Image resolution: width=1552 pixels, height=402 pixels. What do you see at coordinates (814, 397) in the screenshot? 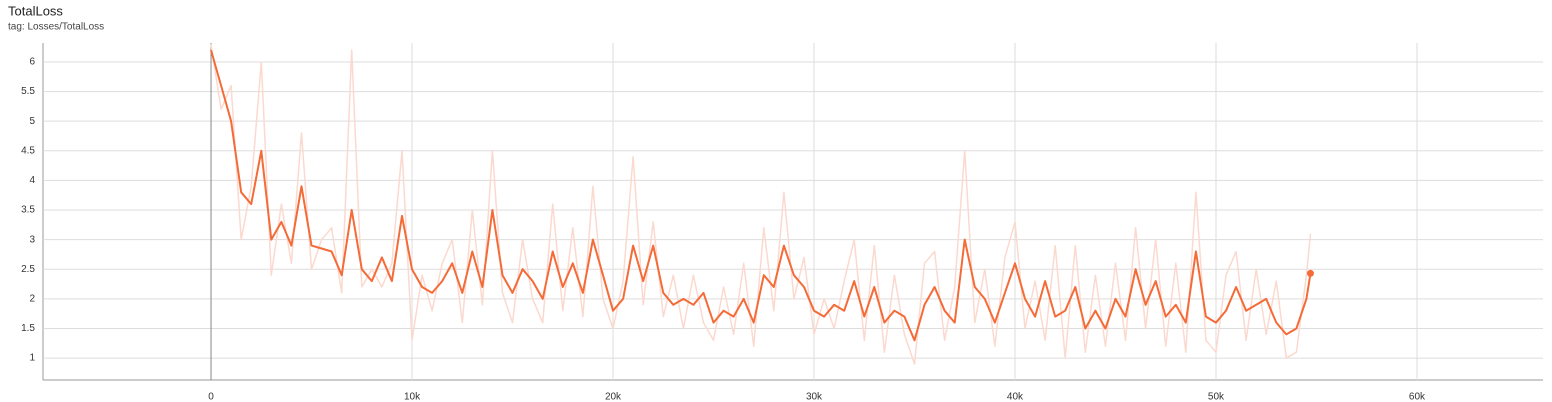
I see `x-tick-label: 30k` at bounding box center [814, 397].